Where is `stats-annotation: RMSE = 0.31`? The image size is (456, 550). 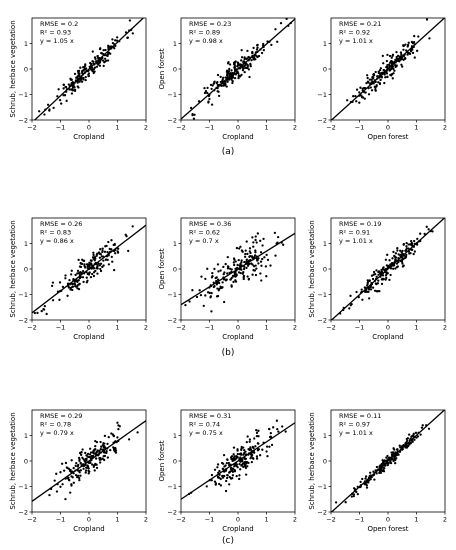 stats-annotation: RMSE = 0.31 is located at coordinates (210, 416).